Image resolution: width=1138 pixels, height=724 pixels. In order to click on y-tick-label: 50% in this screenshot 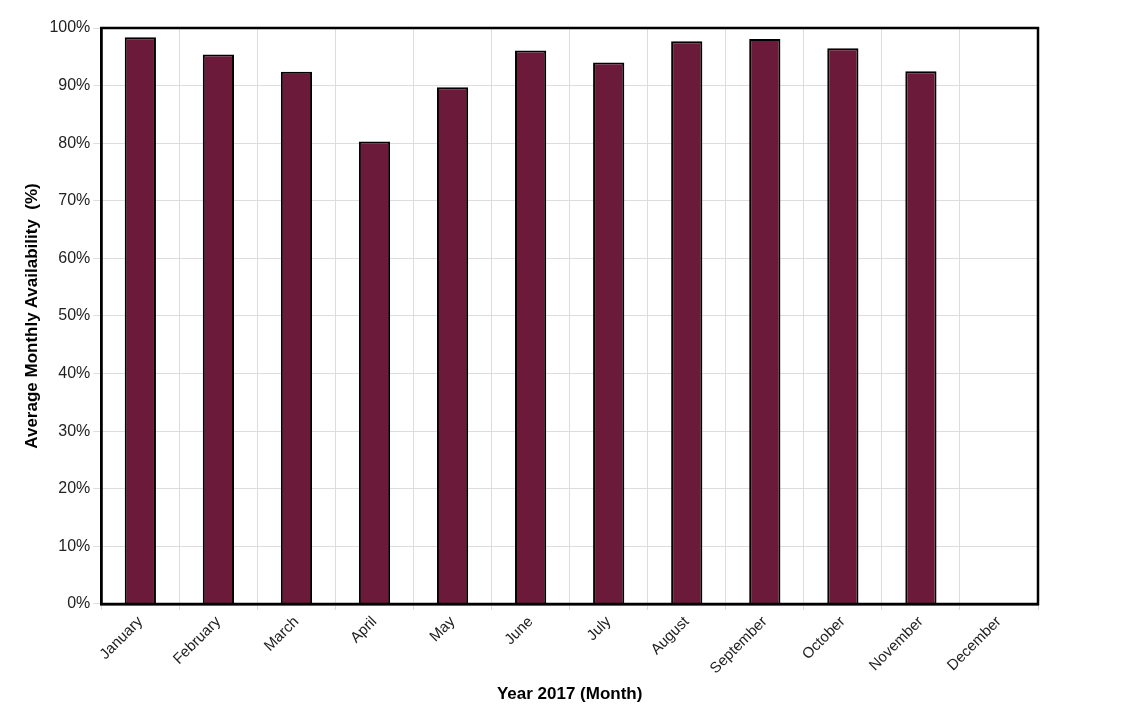, I will do `click(74, 315)`.